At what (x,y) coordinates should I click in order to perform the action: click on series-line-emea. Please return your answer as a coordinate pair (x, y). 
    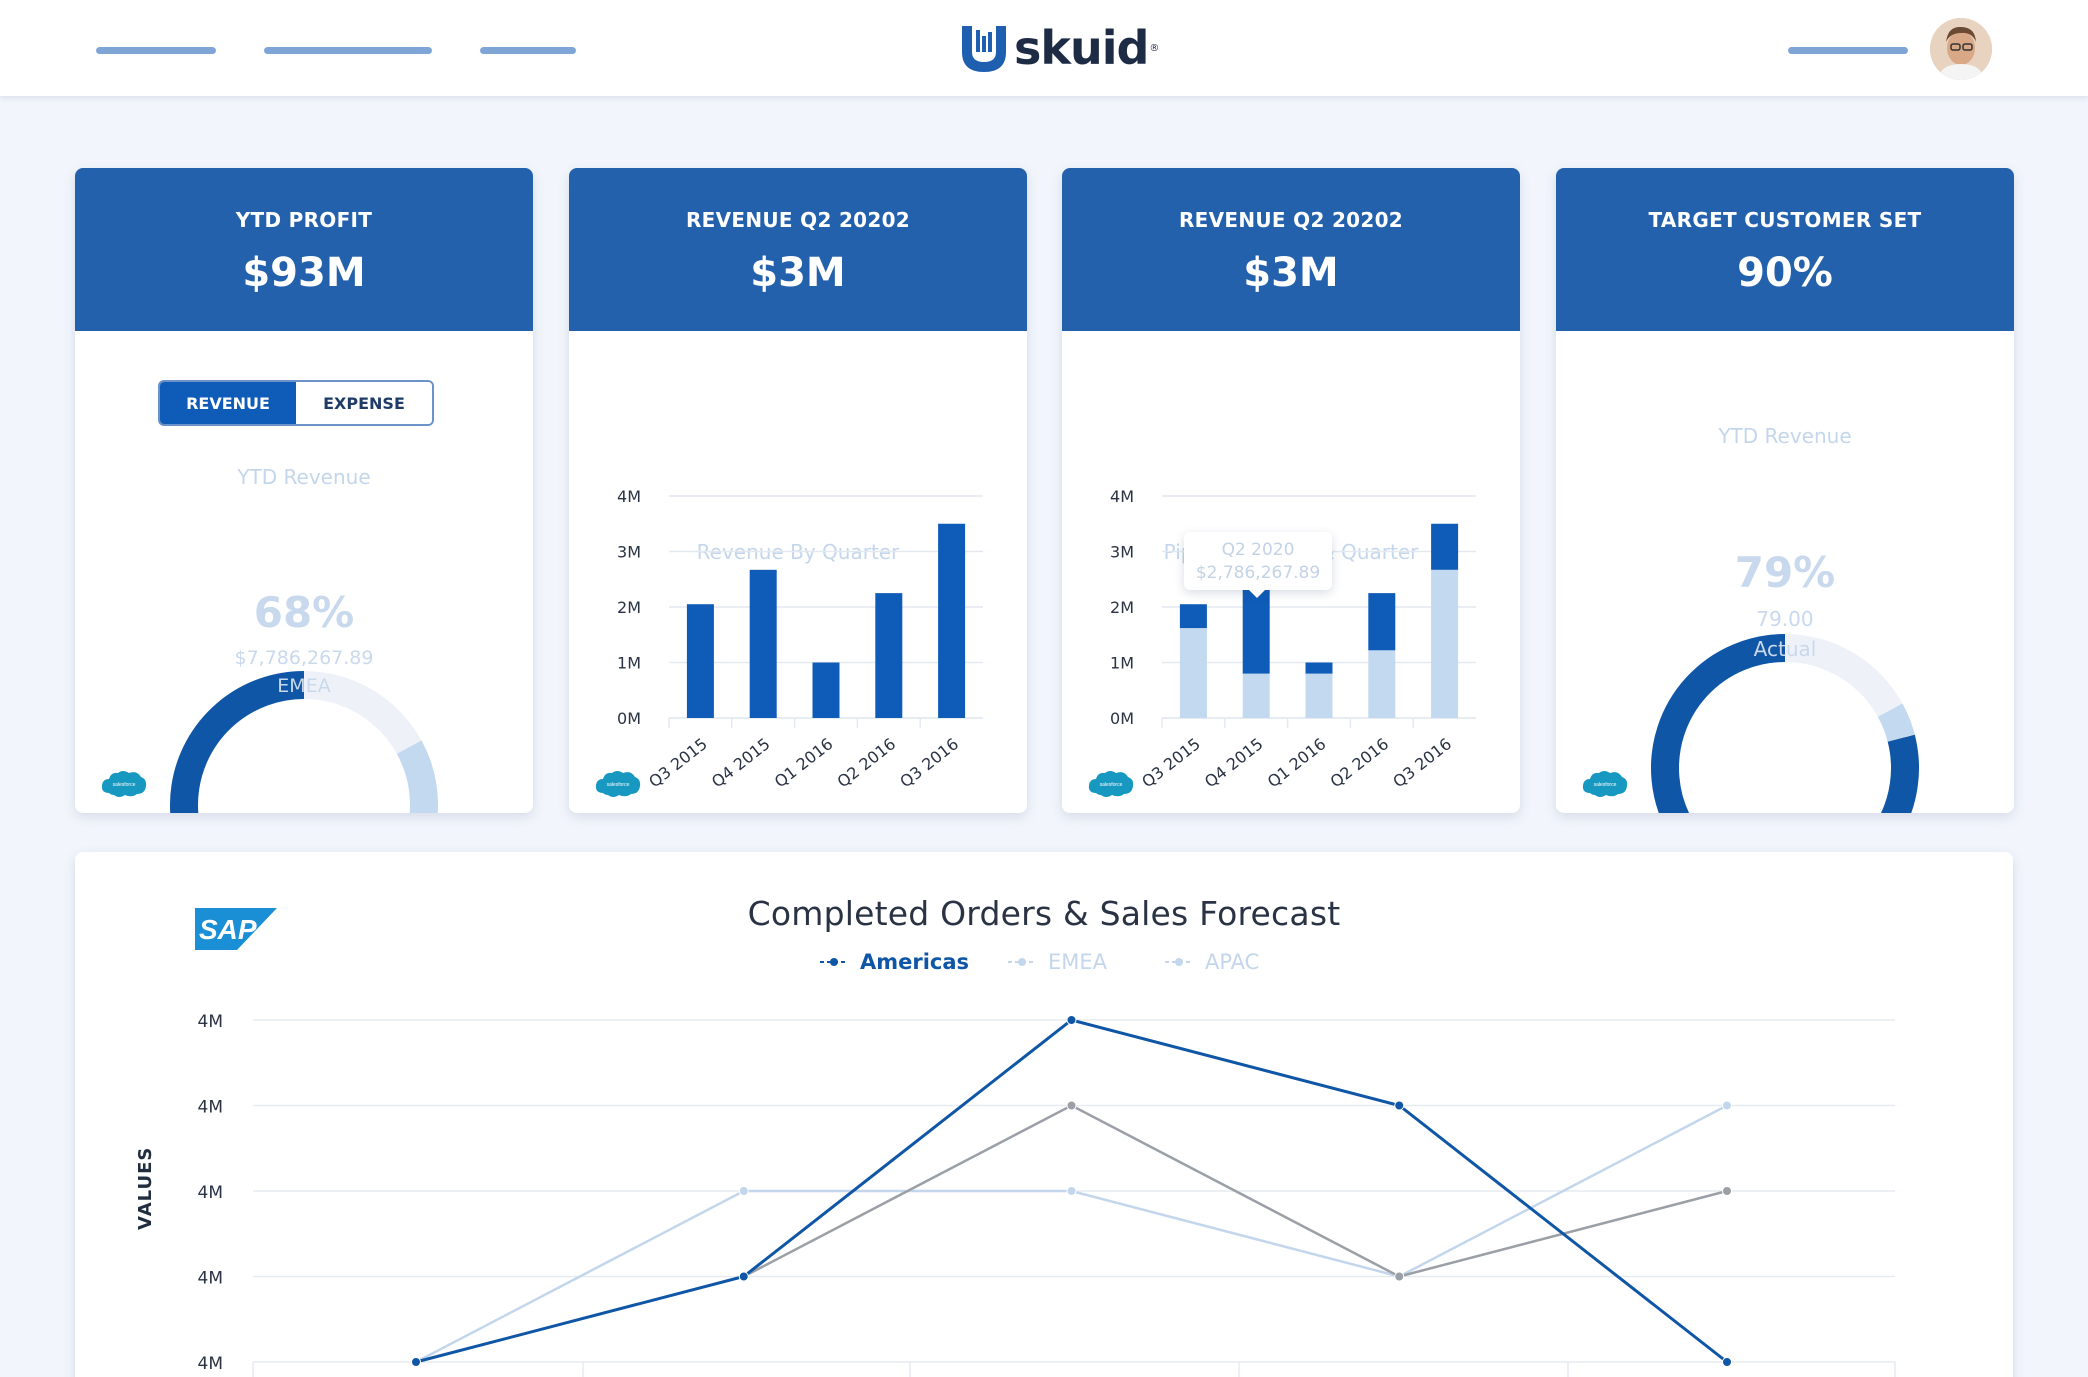
    Looking at the image, I should click on (1071, 1234).